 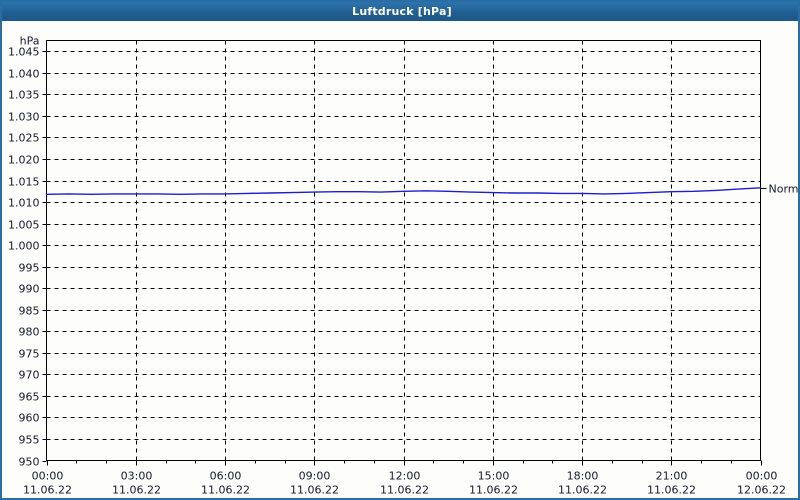 What do you see at coordinates (24, 117) in the screenshot?
I see `y-tick-label: 1.030` at bounding box center [24, 117].